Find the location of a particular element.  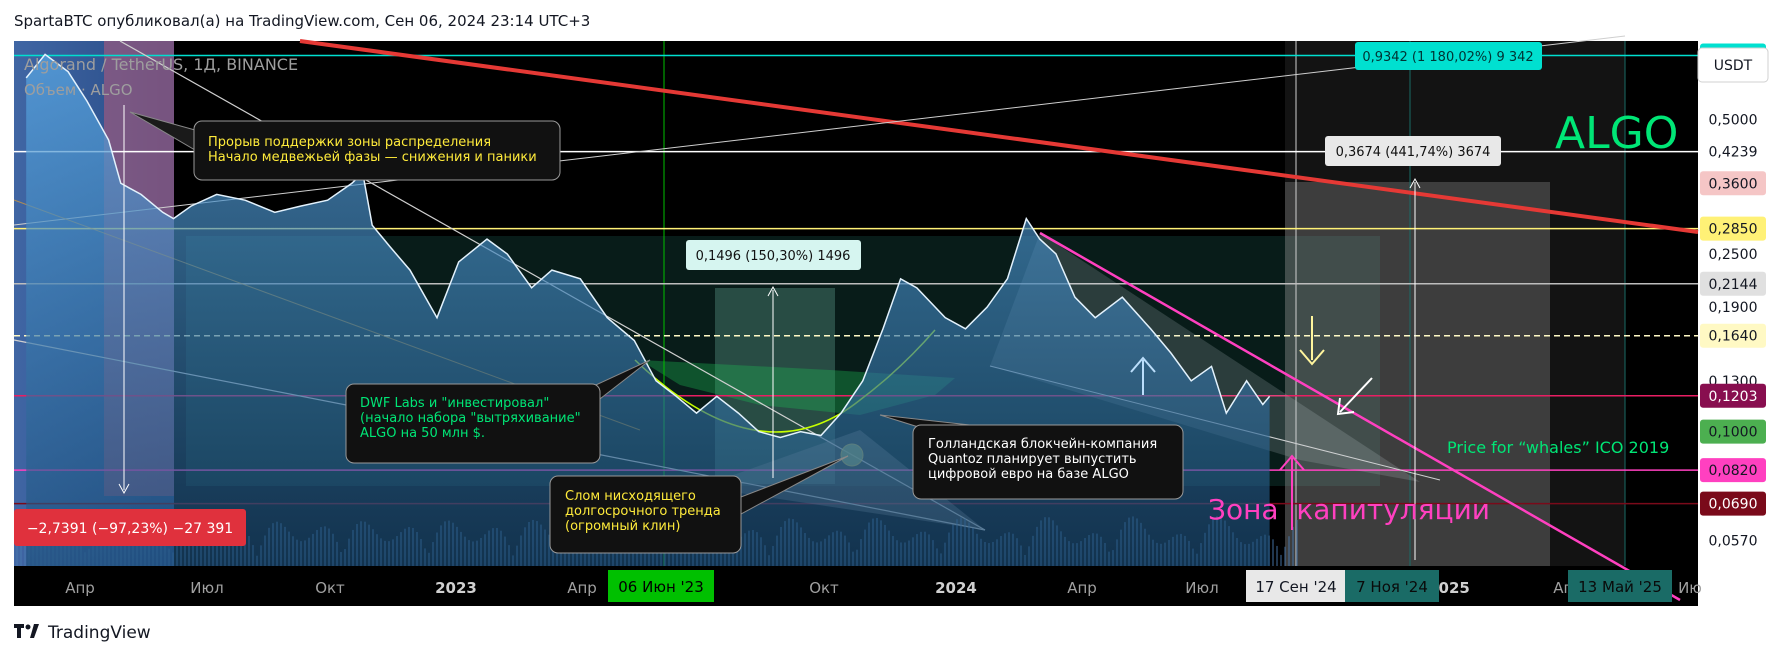

date-tag: 17 Сен '24 is located at coordinates (1296, 586).